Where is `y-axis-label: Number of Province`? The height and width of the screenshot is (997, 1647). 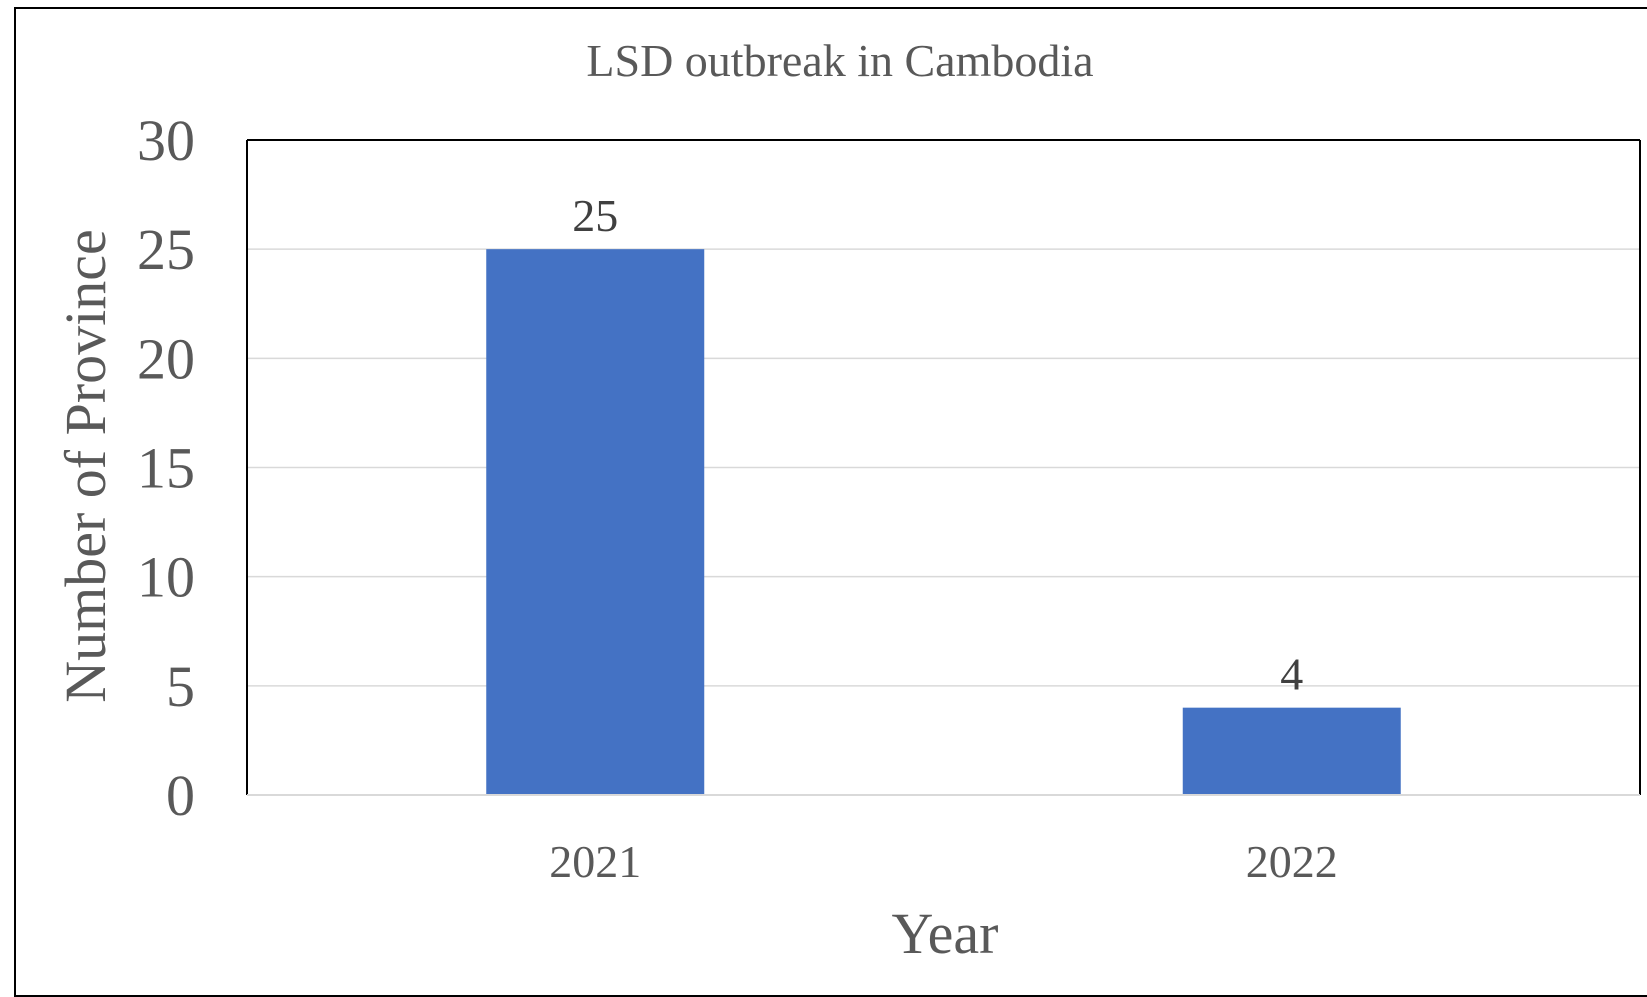
y-axis-label: Number of Province is located at coordinates (85, 466).